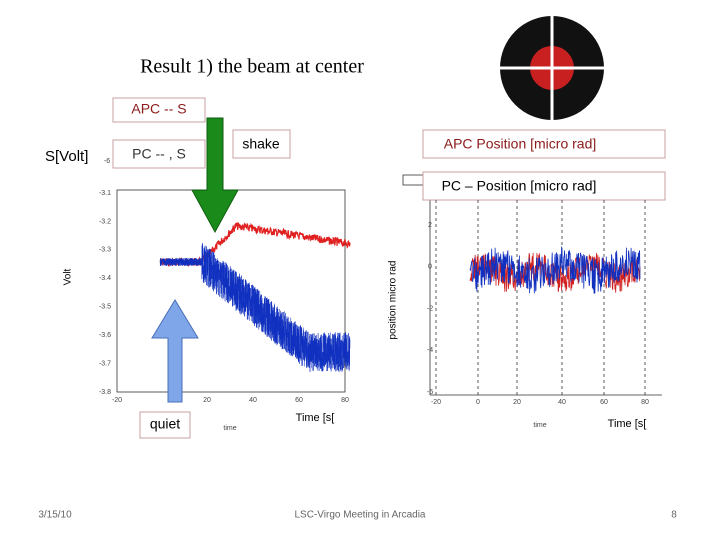 The height and width of the screenshot is (540, 720). Describe the element at coordinates (105, 278) in the screenshot. I see `y-tick-label: -3.4` at that location.